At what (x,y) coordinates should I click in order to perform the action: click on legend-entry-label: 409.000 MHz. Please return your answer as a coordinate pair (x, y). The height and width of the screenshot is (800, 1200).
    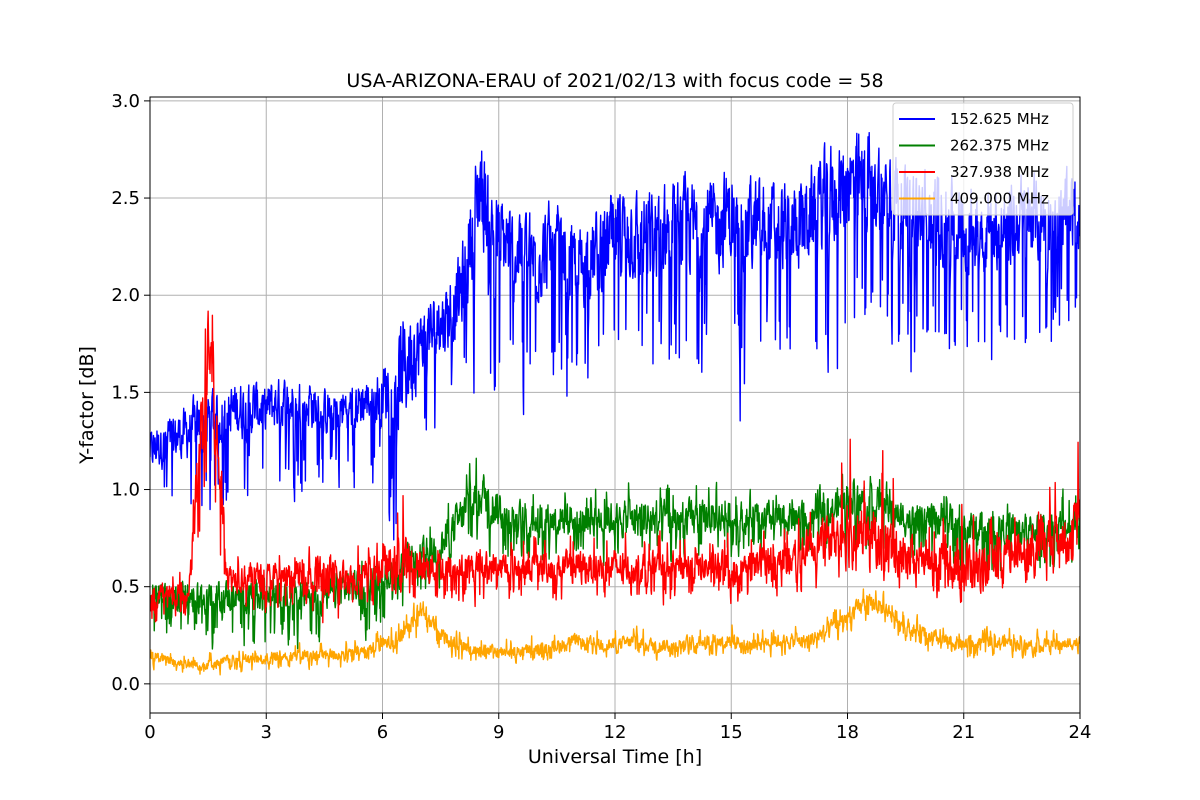
    Looking at the image, I should click on (999, 199).